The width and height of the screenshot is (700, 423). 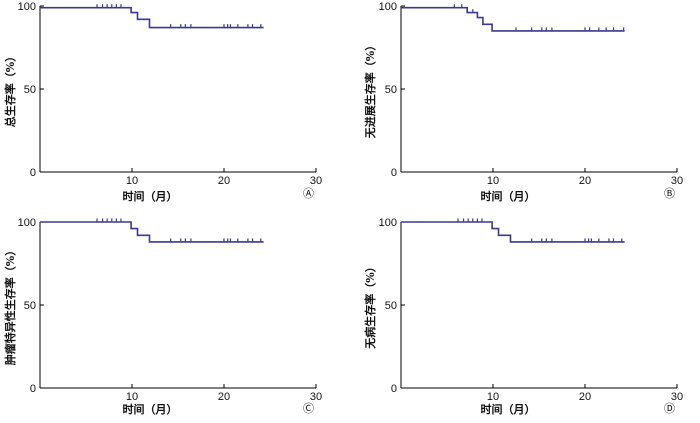 I want to click on panel-label: Ⓑ, so click(x=669, y=193).